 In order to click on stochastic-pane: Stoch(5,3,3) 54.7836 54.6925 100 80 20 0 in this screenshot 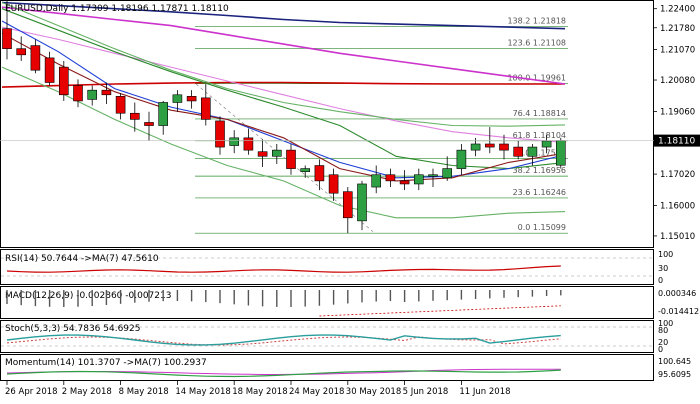, I will do `click(337, 336)`.